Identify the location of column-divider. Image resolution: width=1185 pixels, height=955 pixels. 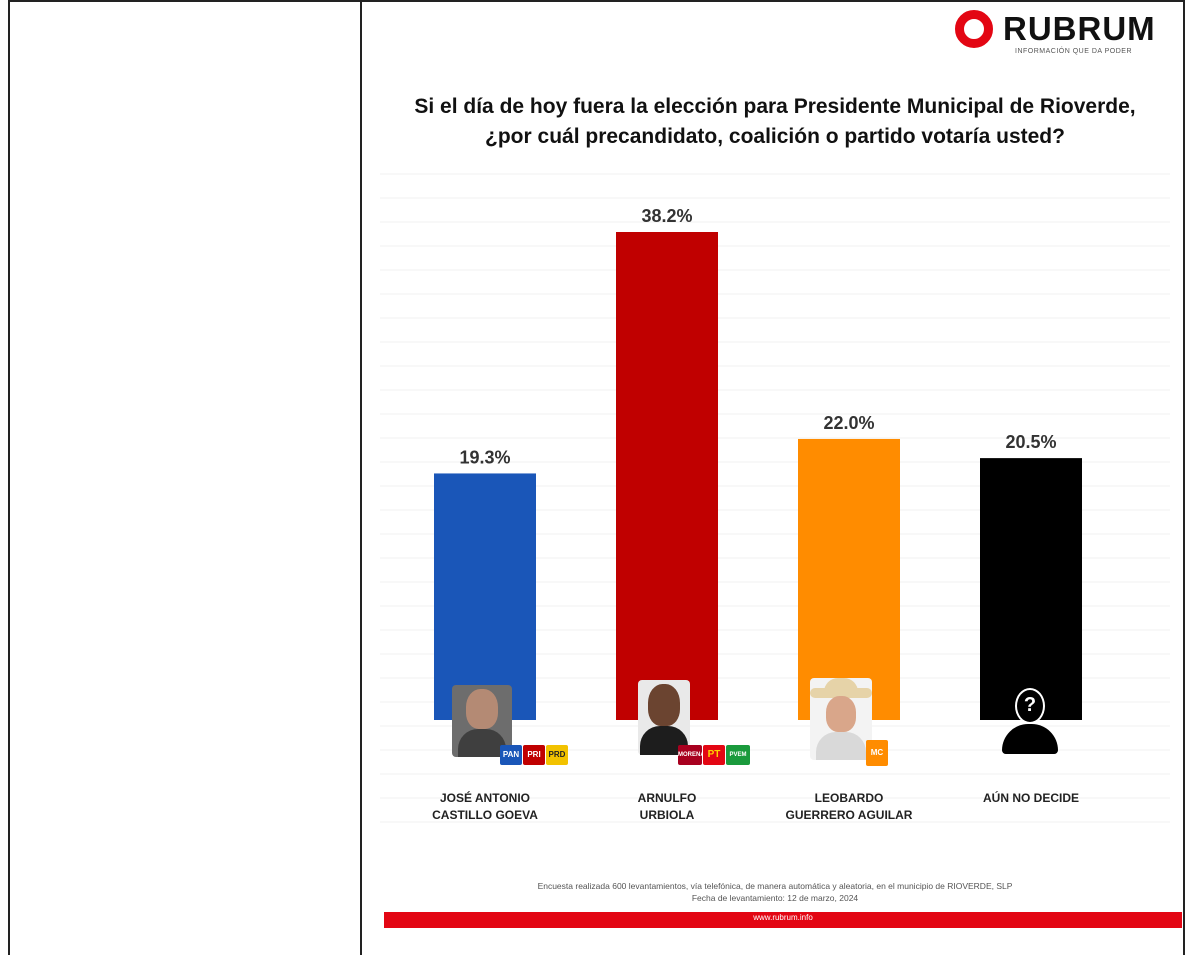
(361, 477).